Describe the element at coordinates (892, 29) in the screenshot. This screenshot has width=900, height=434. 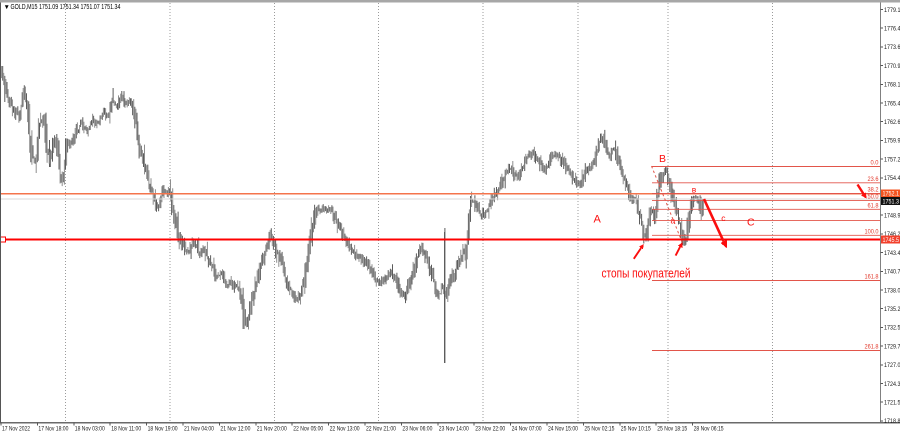
I see `svg-text: 1776.4` at that location.